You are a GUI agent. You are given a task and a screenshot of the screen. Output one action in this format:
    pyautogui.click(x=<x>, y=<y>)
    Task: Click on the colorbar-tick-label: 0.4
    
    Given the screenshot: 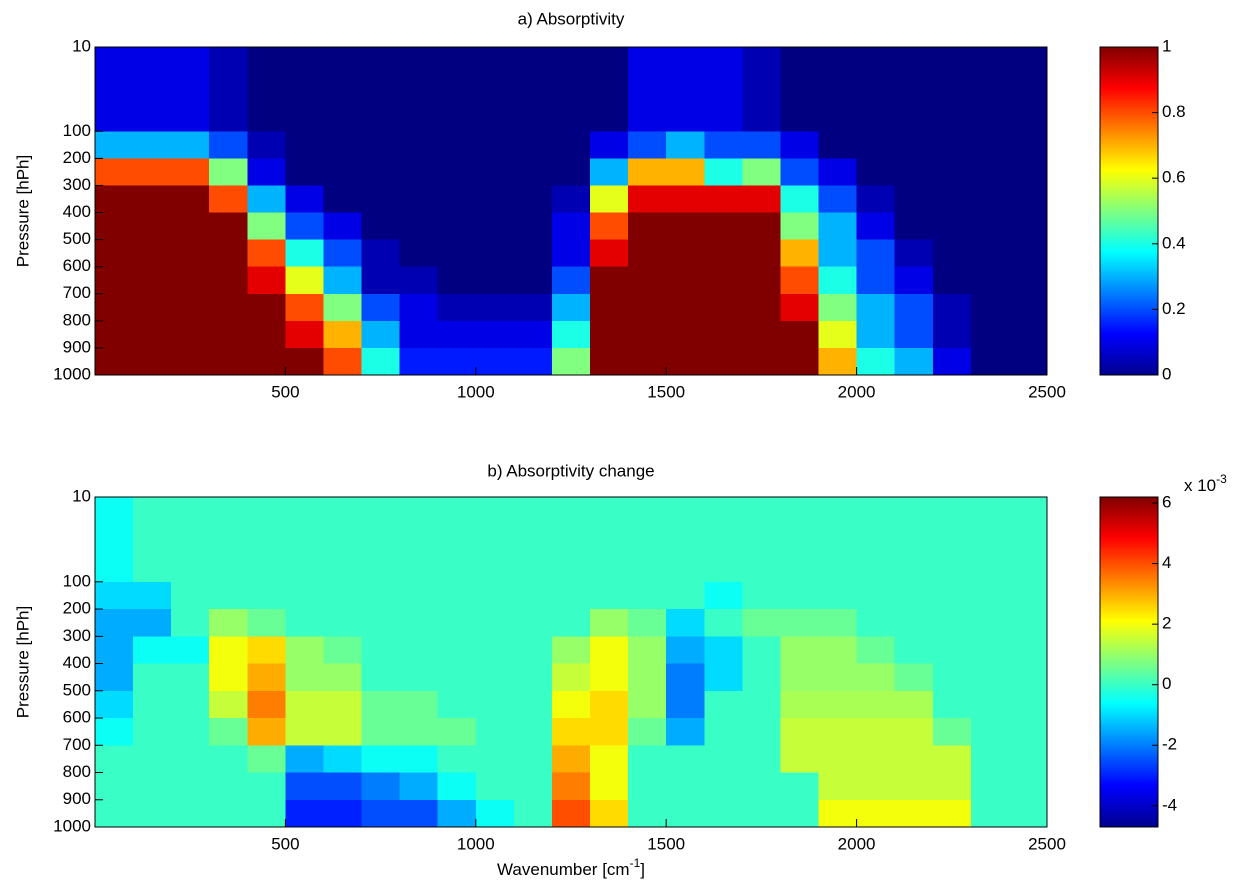 What is the action you would take?
    pyautogui.click(x=1174, y=242)
    